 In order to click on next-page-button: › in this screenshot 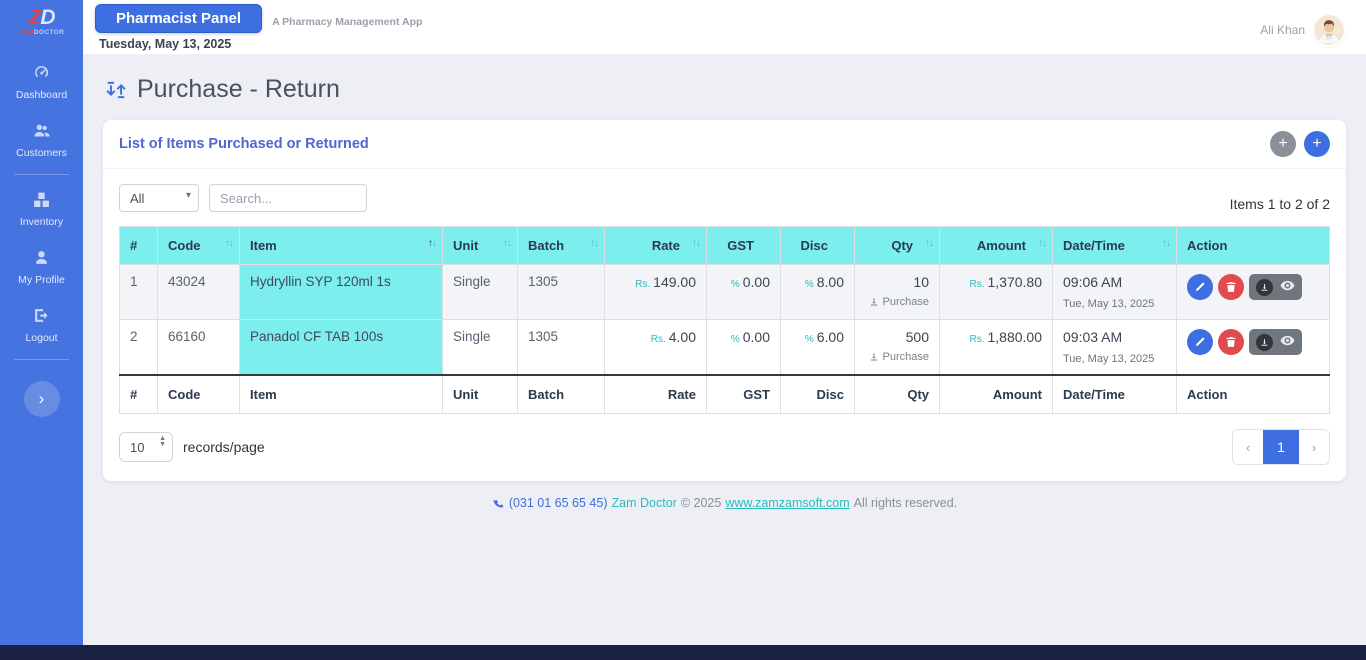, I will do `click(1314, 447)`.